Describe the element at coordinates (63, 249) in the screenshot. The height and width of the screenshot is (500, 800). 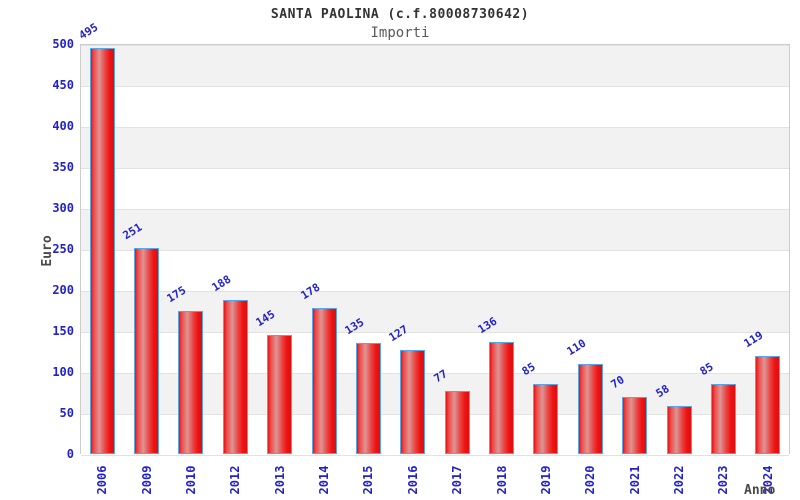
I see `y-tick-label-250: 250` at that location.